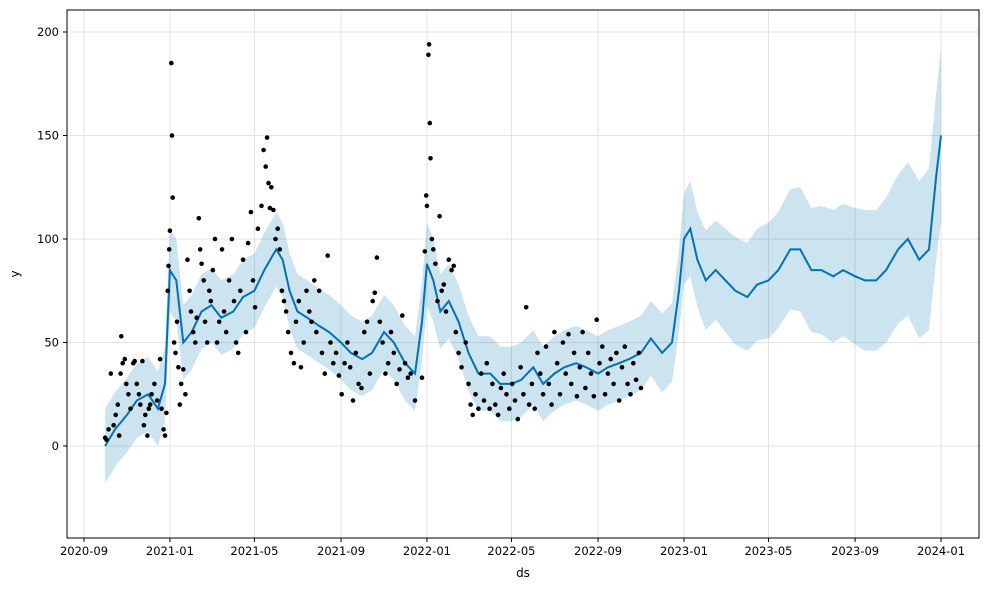  Describe the element at coordinates (170, 551) in the screenshot. I see `x-tick-label: 2021-01` at that location.